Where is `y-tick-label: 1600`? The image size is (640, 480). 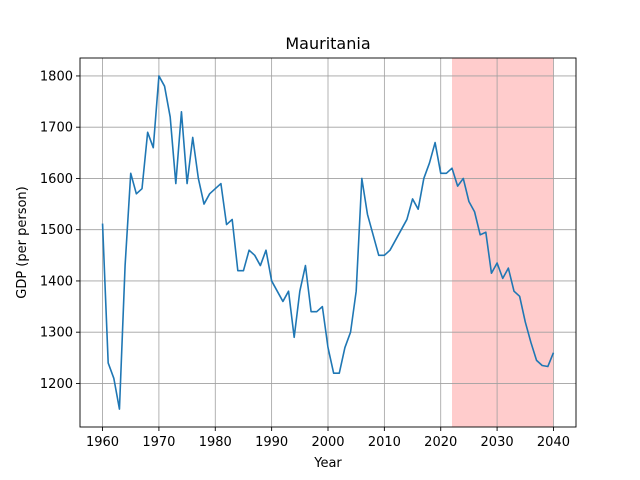 y-tick-label: 1600 is located at coordinates (56, 179).